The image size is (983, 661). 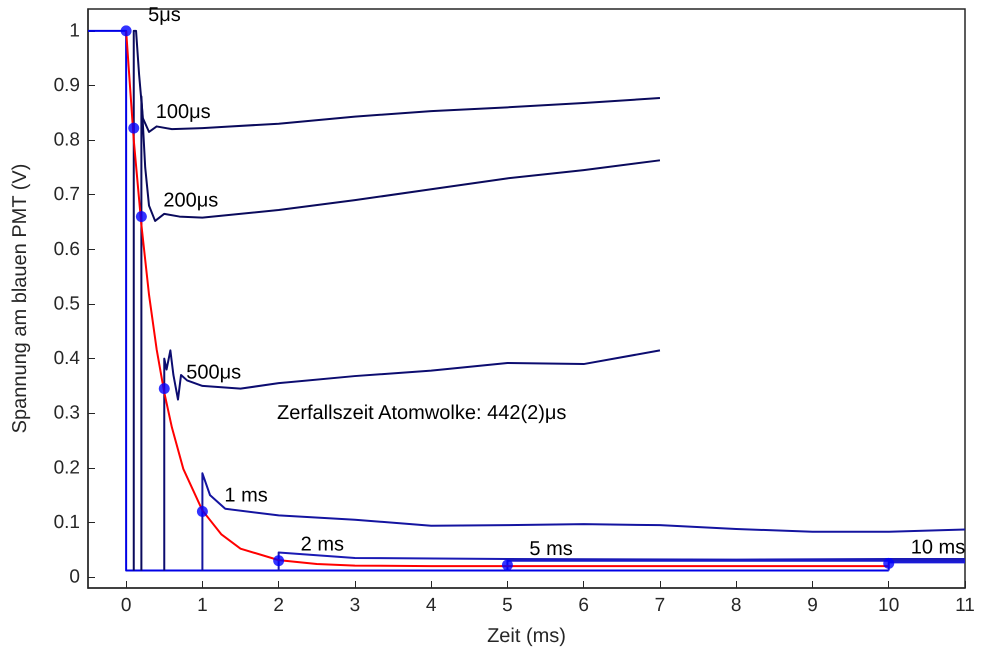 What do you see at coordinates (183, 112) in the screenshot?
I see `annotation: 100μs` at bounding box center [183, 112].